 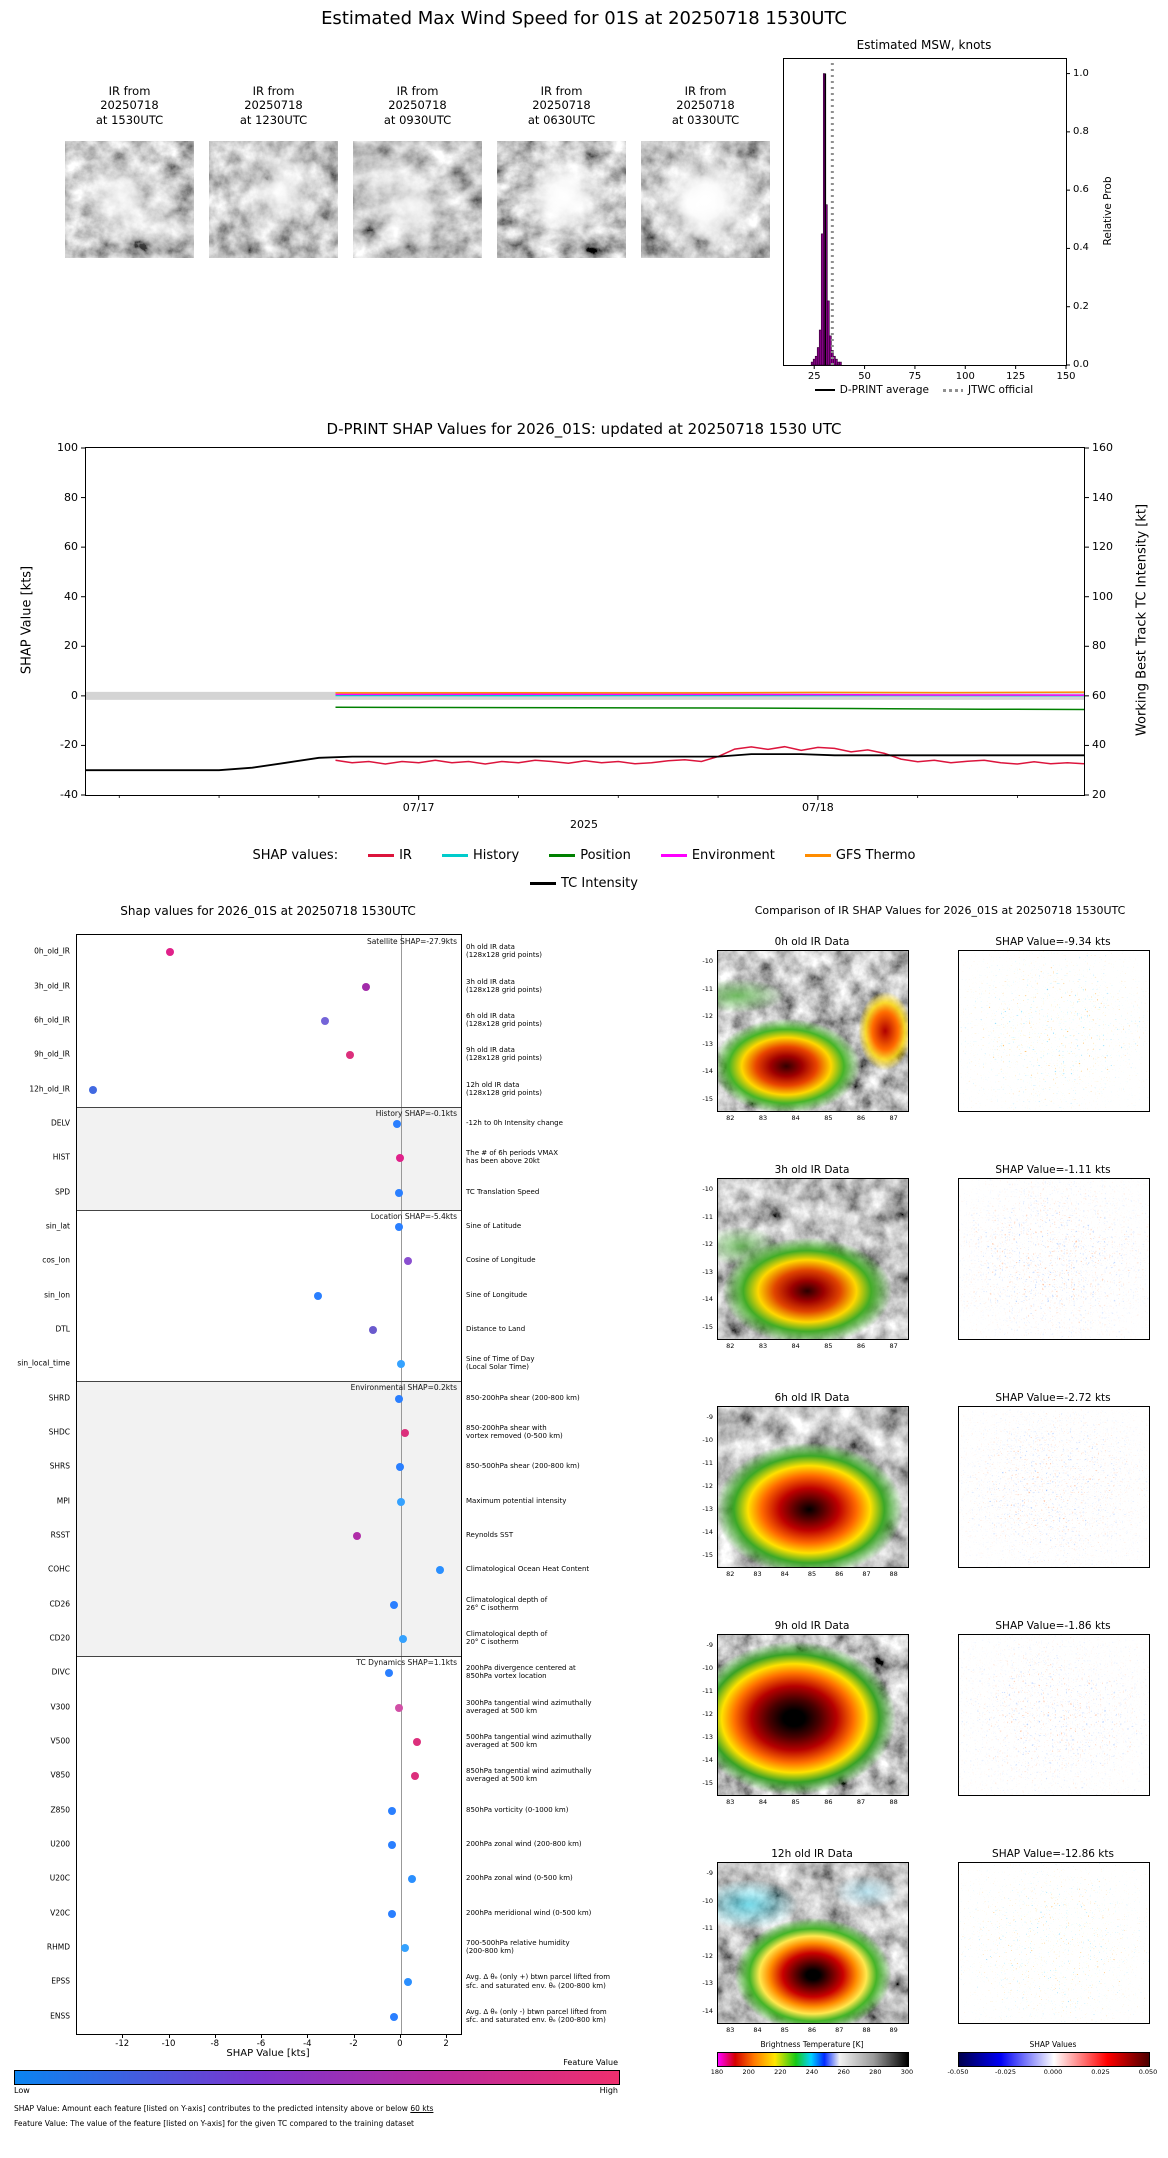 I want to click on shap-value-title: SHAP Value=-12.86 kts, so click(x=1053, y=1854).